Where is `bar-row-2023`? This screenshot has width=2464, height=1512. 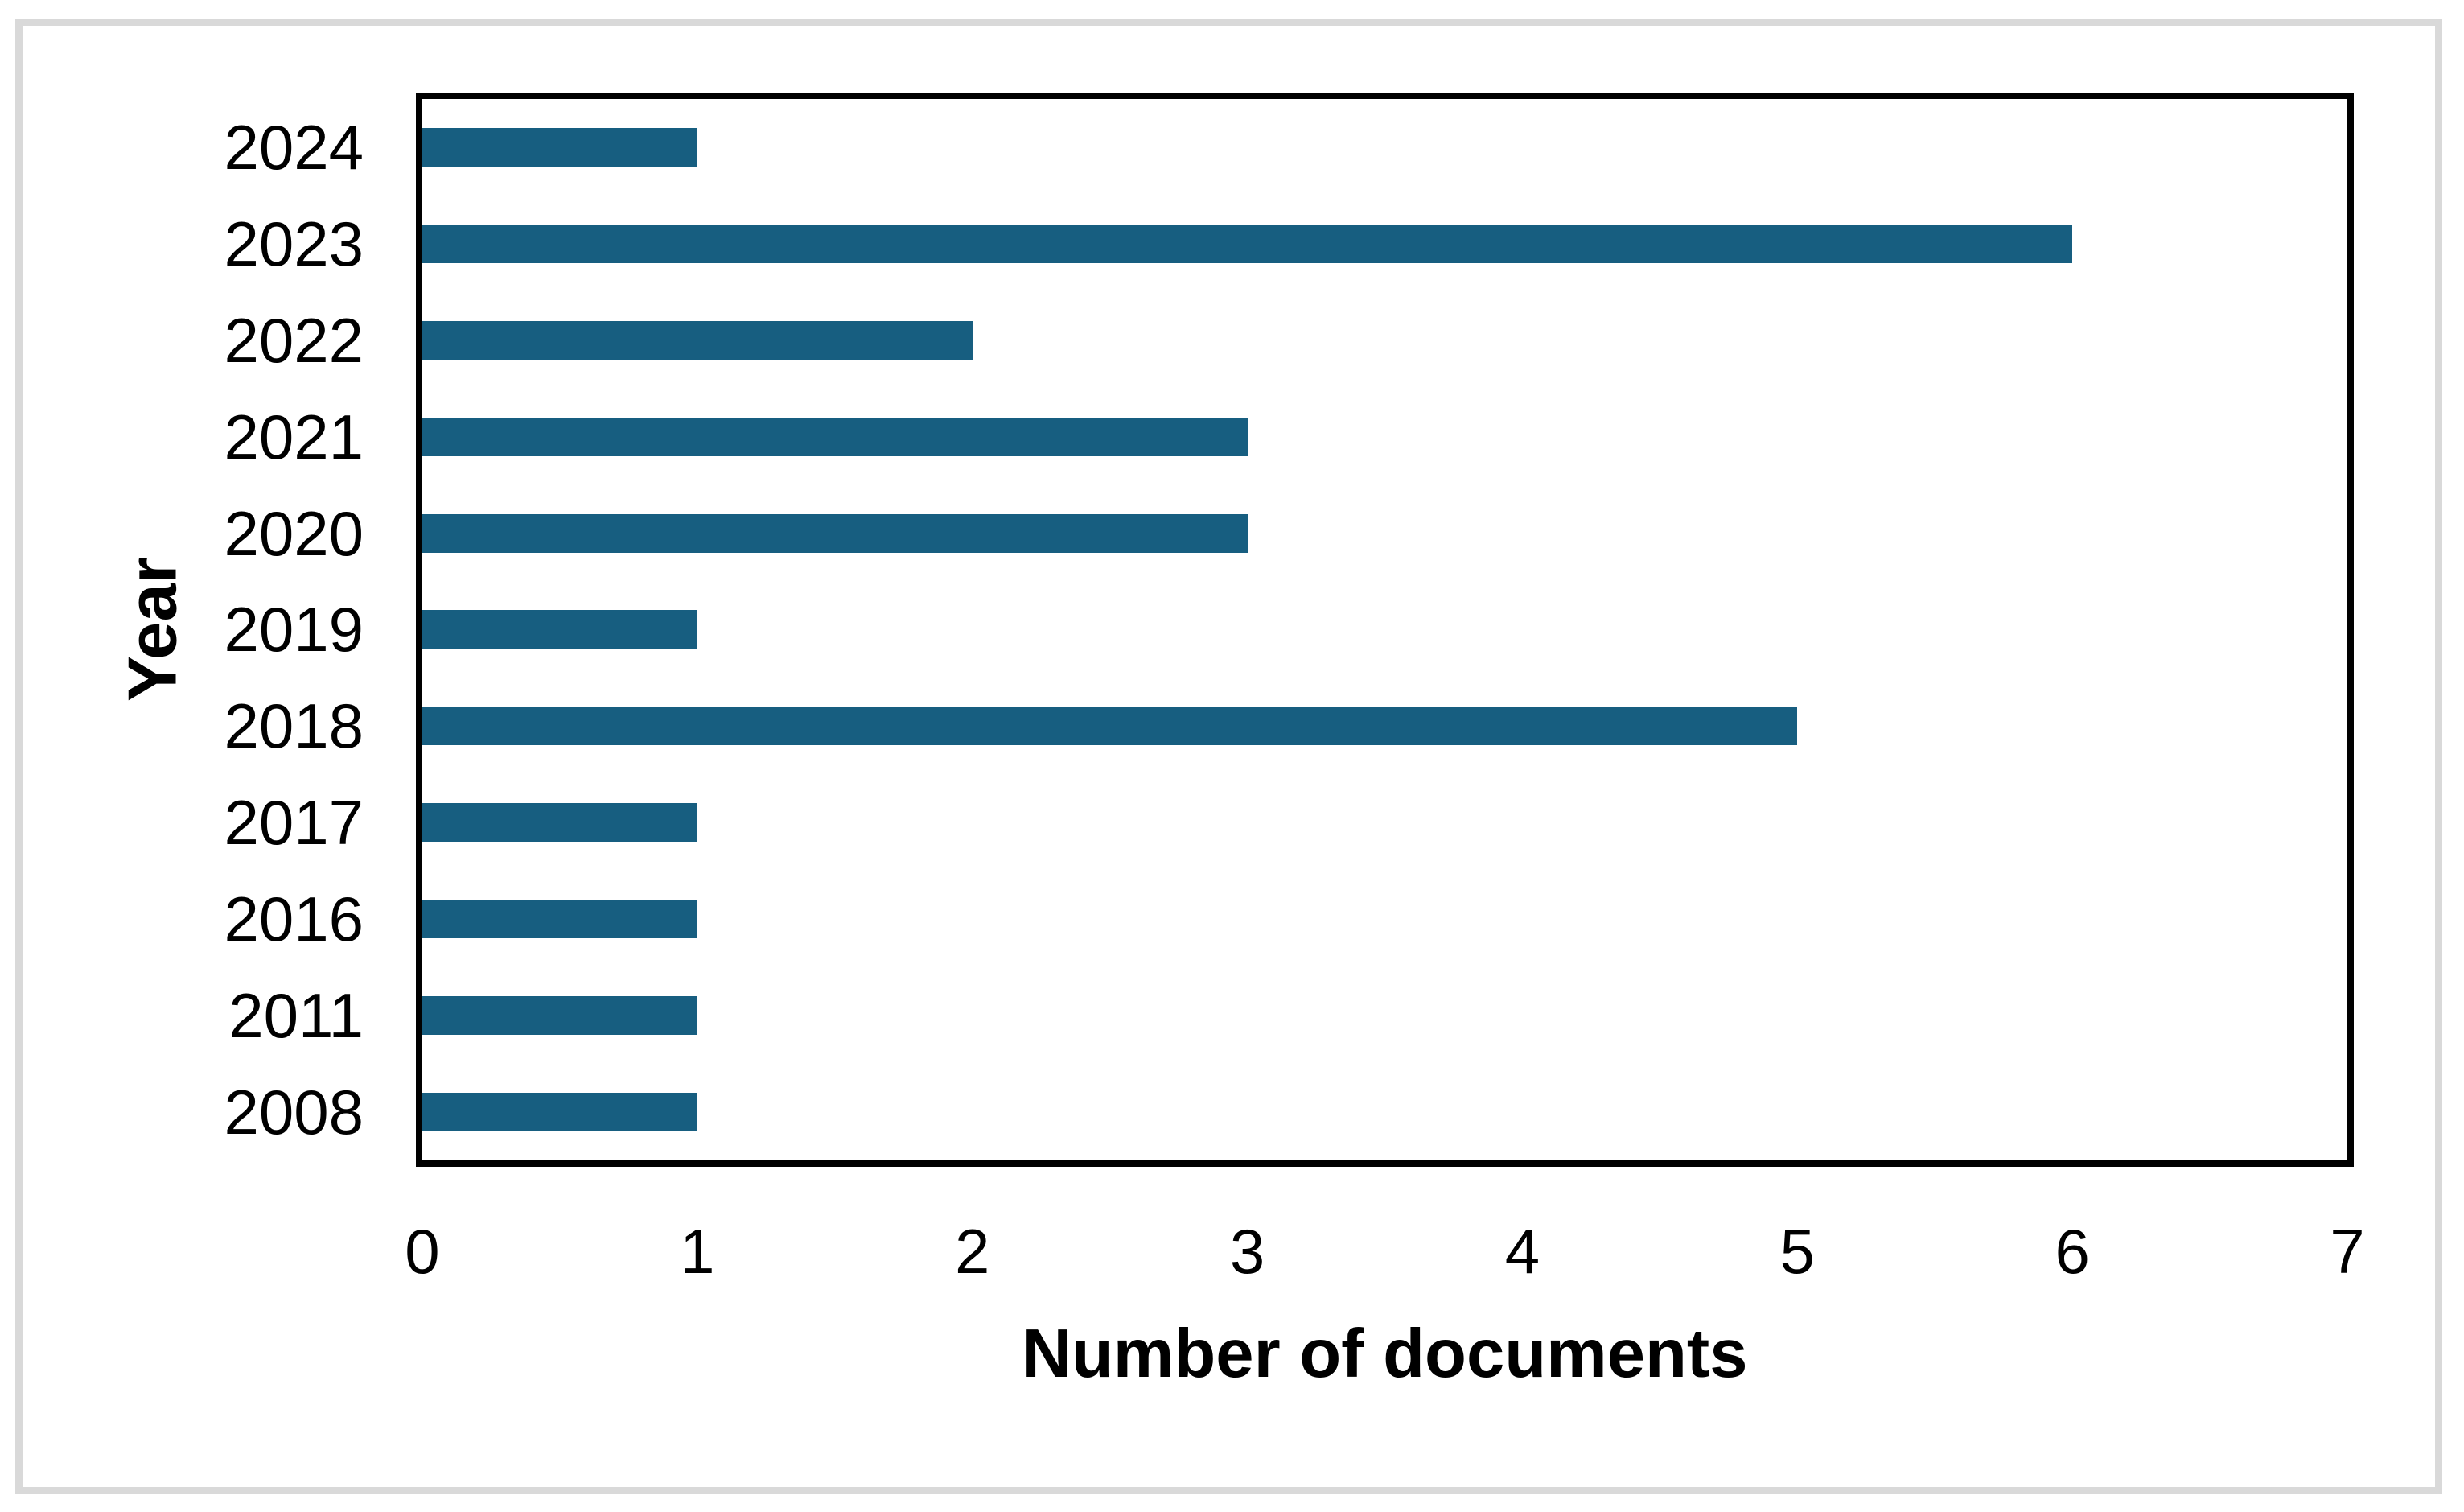 bar-row-2023 is located at coordinates (1384, 244).